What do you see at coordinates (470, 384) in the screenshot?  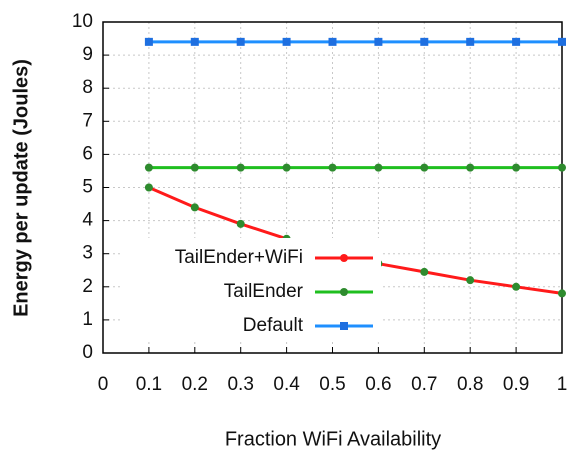 I see `x-tick-label: 0.8` at bounding box center [470, 384].